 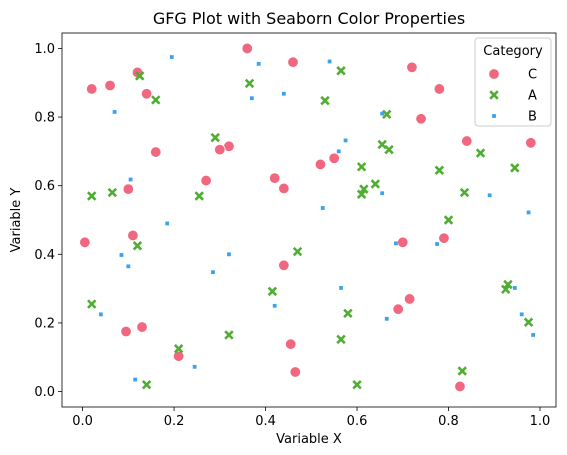 What do you see at coordinates (44, 186) in the screenshot?
I see `y-tick-label: 0.6` at bounding box center [44, 186].